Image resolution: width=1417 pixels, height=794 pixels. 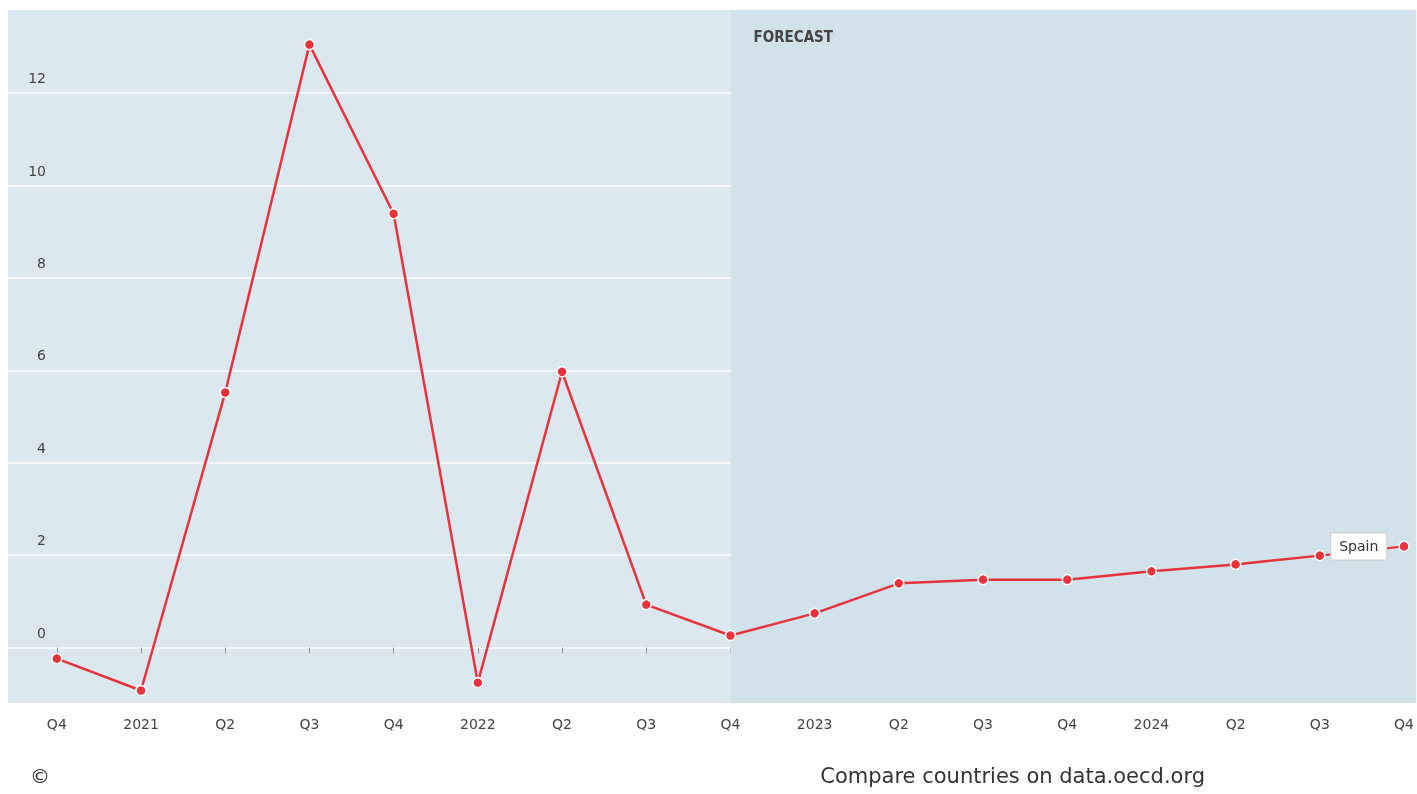 I want to click on y-tick-label: 0, so click(x=41, y=632).